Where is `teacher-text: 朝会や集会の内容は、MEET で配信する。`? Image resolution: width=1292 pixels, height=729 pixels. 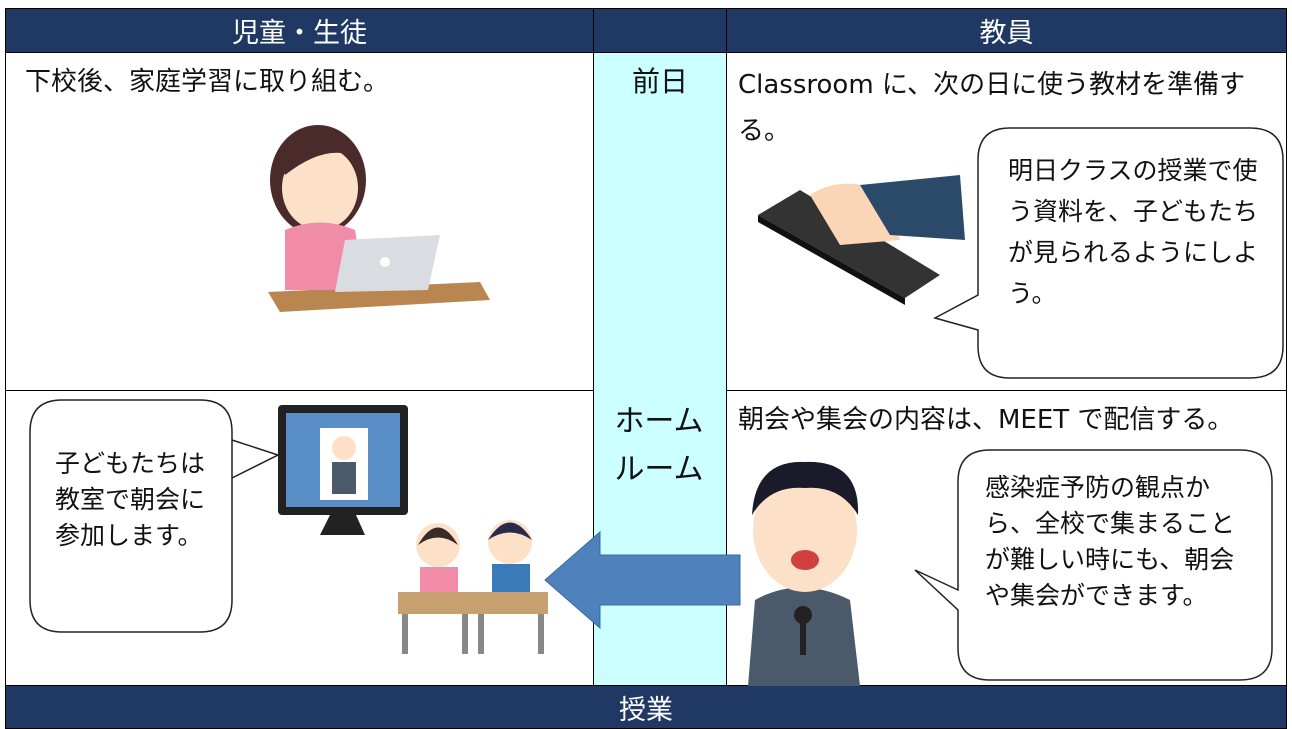
teacher-text: 朝会や集会の内容は、MEET で配信する。 is located at coordinates (986, 420).